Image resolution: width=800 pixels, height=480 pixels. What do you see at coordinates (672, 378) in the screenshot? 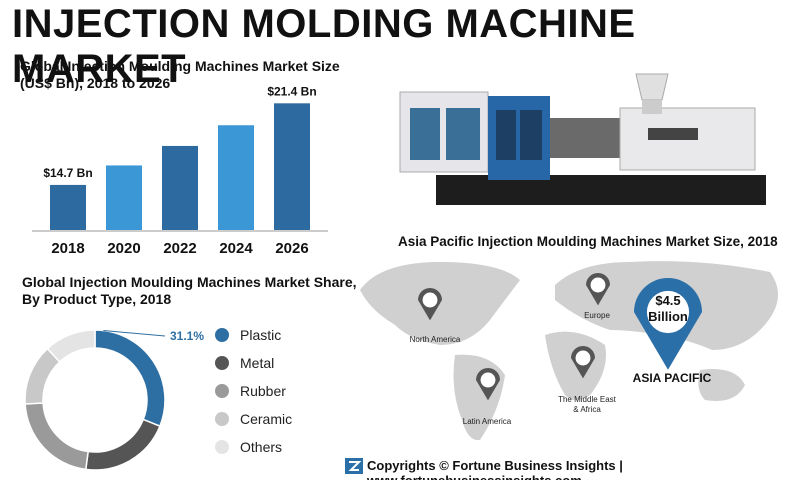
I see `highlight-region: ASIA PACIFIC` at bounding box center [672, 378].